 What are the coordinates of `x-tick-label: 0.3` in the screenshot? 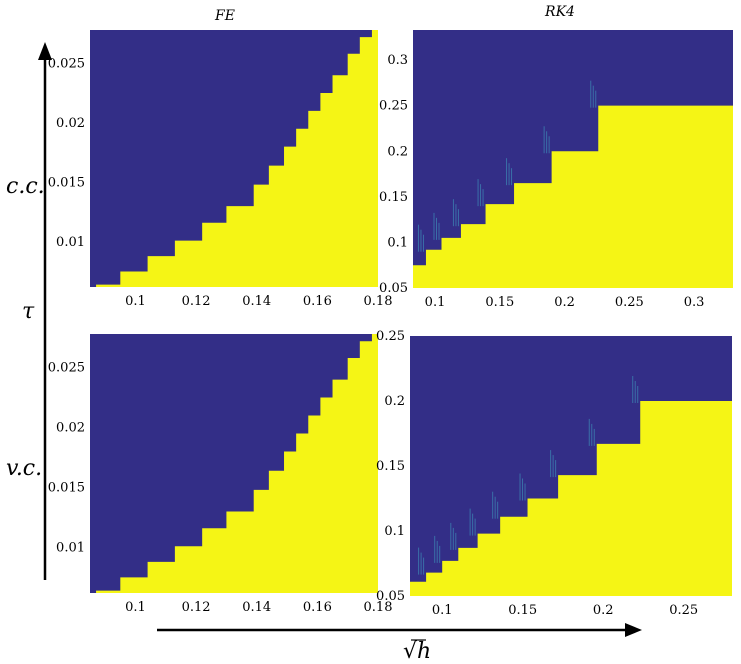 It's located at (694, 302).